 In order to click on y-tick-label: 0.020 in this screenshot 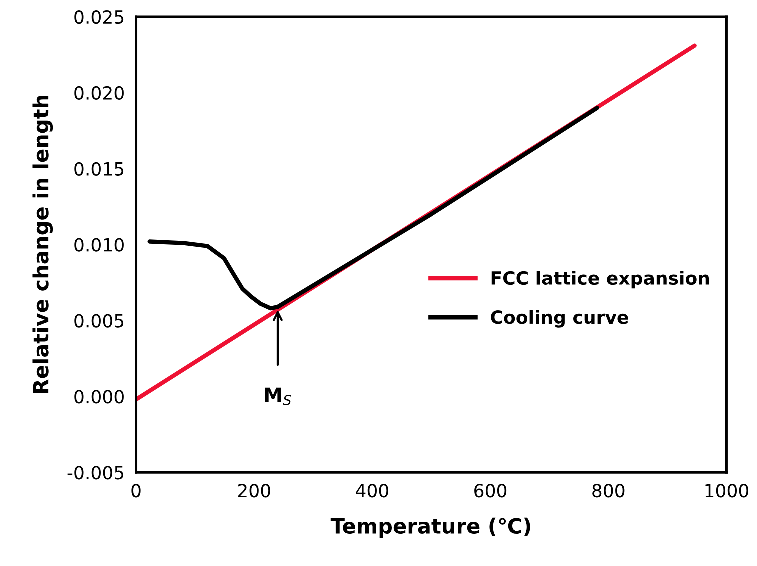, I will do `click(99, 93)`.